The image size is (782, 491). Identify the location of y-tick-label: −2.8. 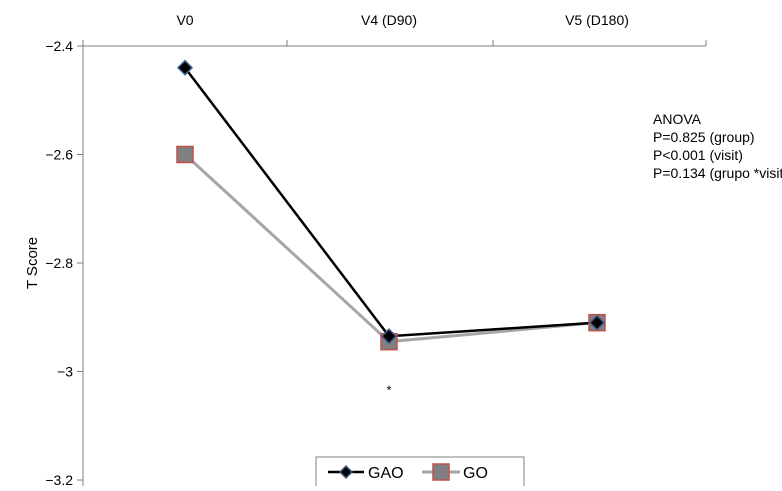
(59, 263).